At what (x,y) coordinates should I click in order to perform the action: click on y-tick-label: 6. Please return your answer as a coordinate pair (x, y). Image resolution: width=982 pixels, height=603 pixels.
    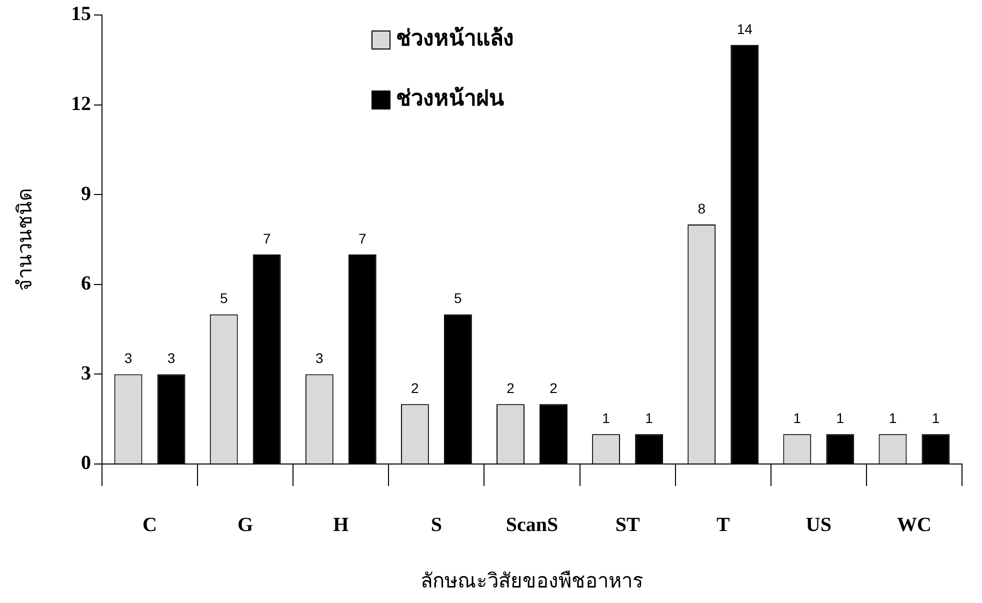
    Looking at the image, I should click on (86, 283).